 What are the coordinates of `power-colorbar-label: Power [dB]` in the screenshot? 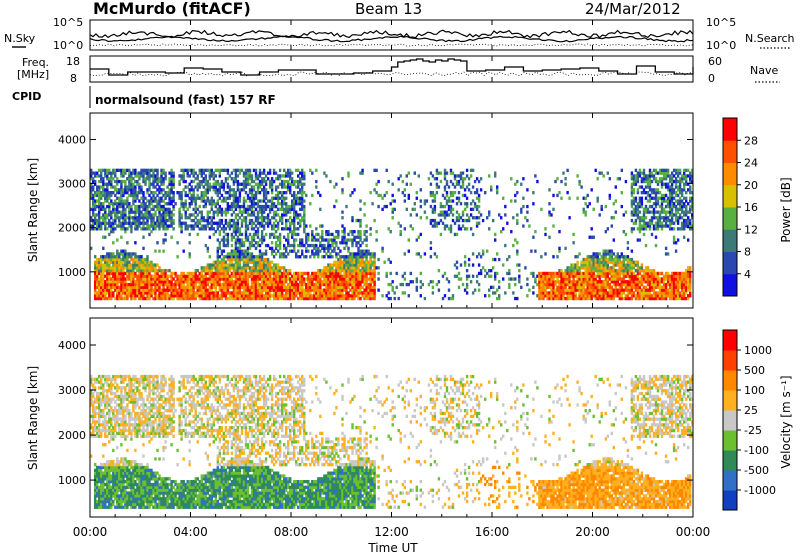 It's located at (786, 209).